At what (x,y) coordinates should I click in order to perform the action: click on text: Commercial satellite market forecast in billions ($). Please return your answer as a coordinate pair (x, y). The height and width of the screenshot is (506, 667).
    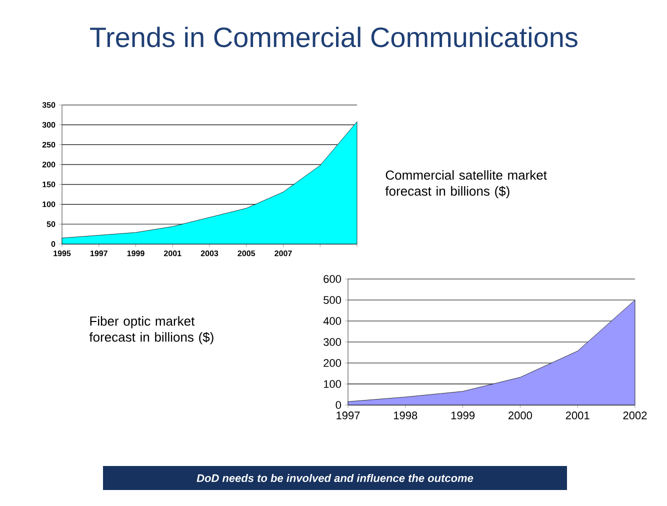
    Looking at the image, I should click on (466, 184).